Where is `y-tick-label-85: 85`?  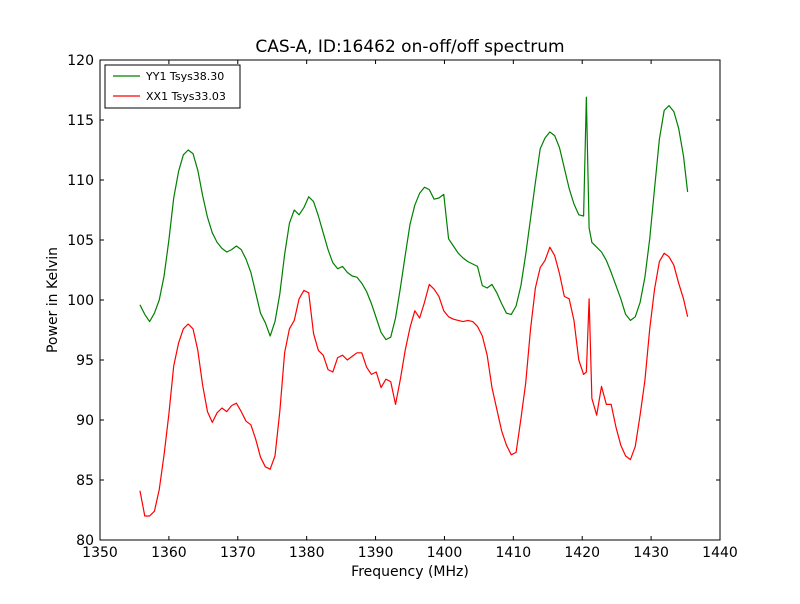 y-tick-label-85: 85 is located at coordinates (85, 481).